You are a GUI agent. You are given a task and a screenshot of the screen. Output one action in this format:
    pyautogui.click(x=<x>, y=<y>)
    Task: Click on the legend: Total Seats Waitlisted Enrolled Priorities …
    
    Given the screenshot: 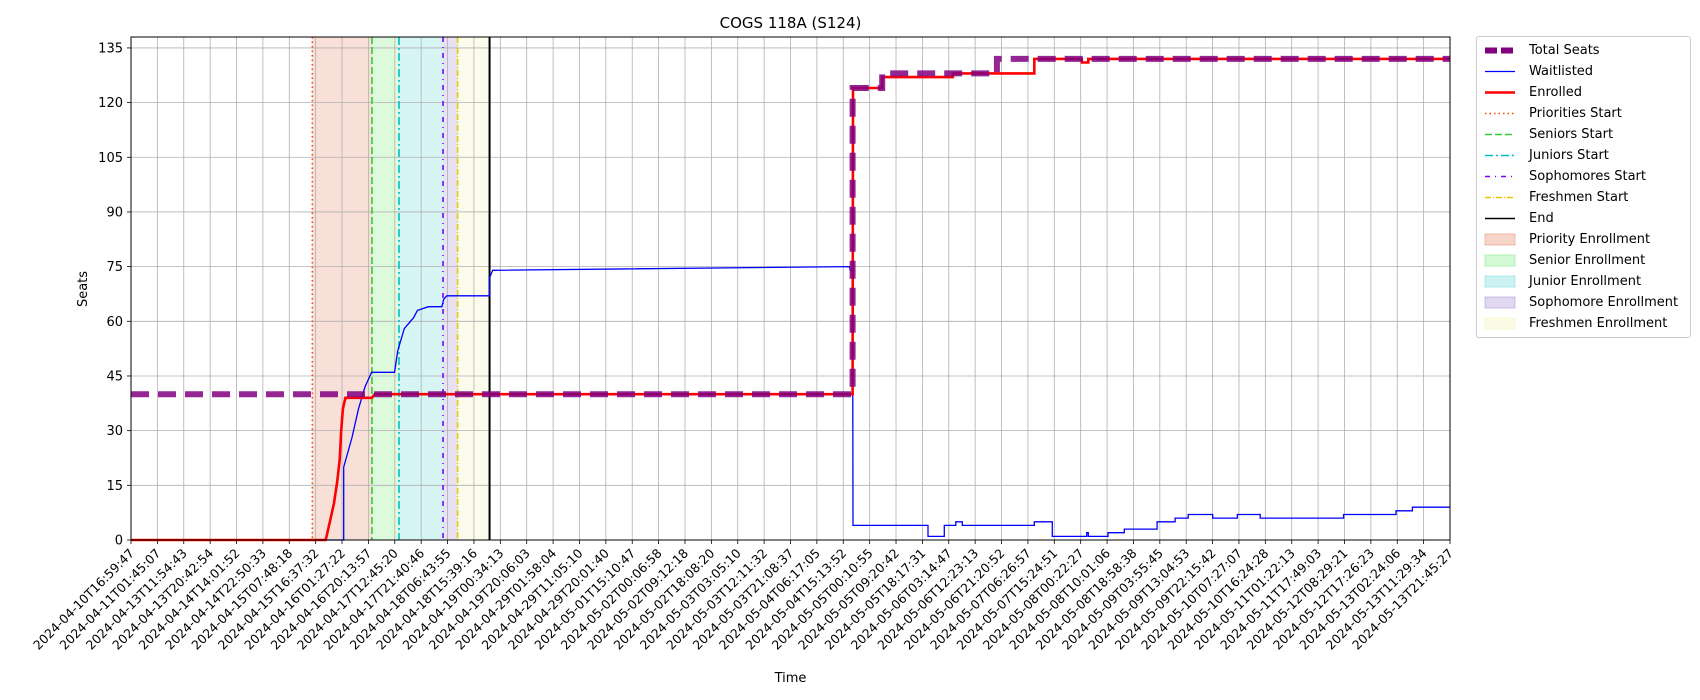 What is the action you would take?
    pyautogui.click(x=1583, y=187)
    